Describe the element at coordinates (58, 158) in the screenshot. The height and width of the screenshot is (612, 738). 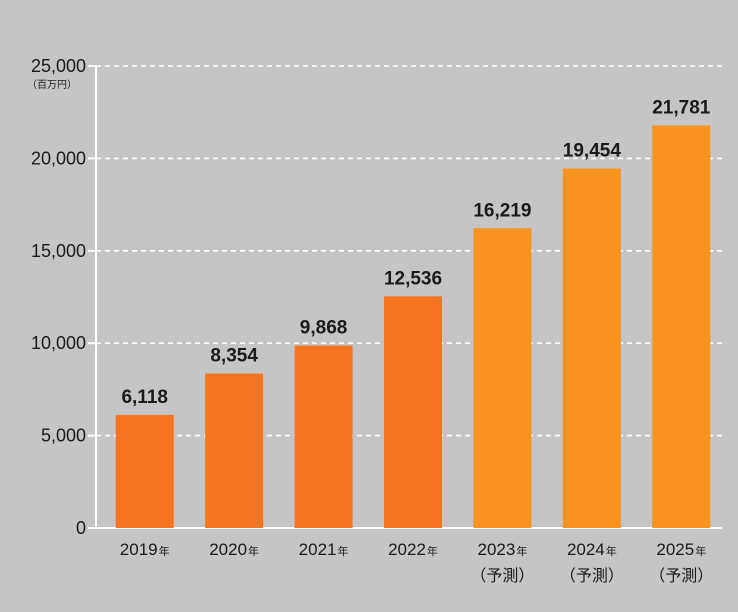
I see `y-tick-label: 20,000` at that location.